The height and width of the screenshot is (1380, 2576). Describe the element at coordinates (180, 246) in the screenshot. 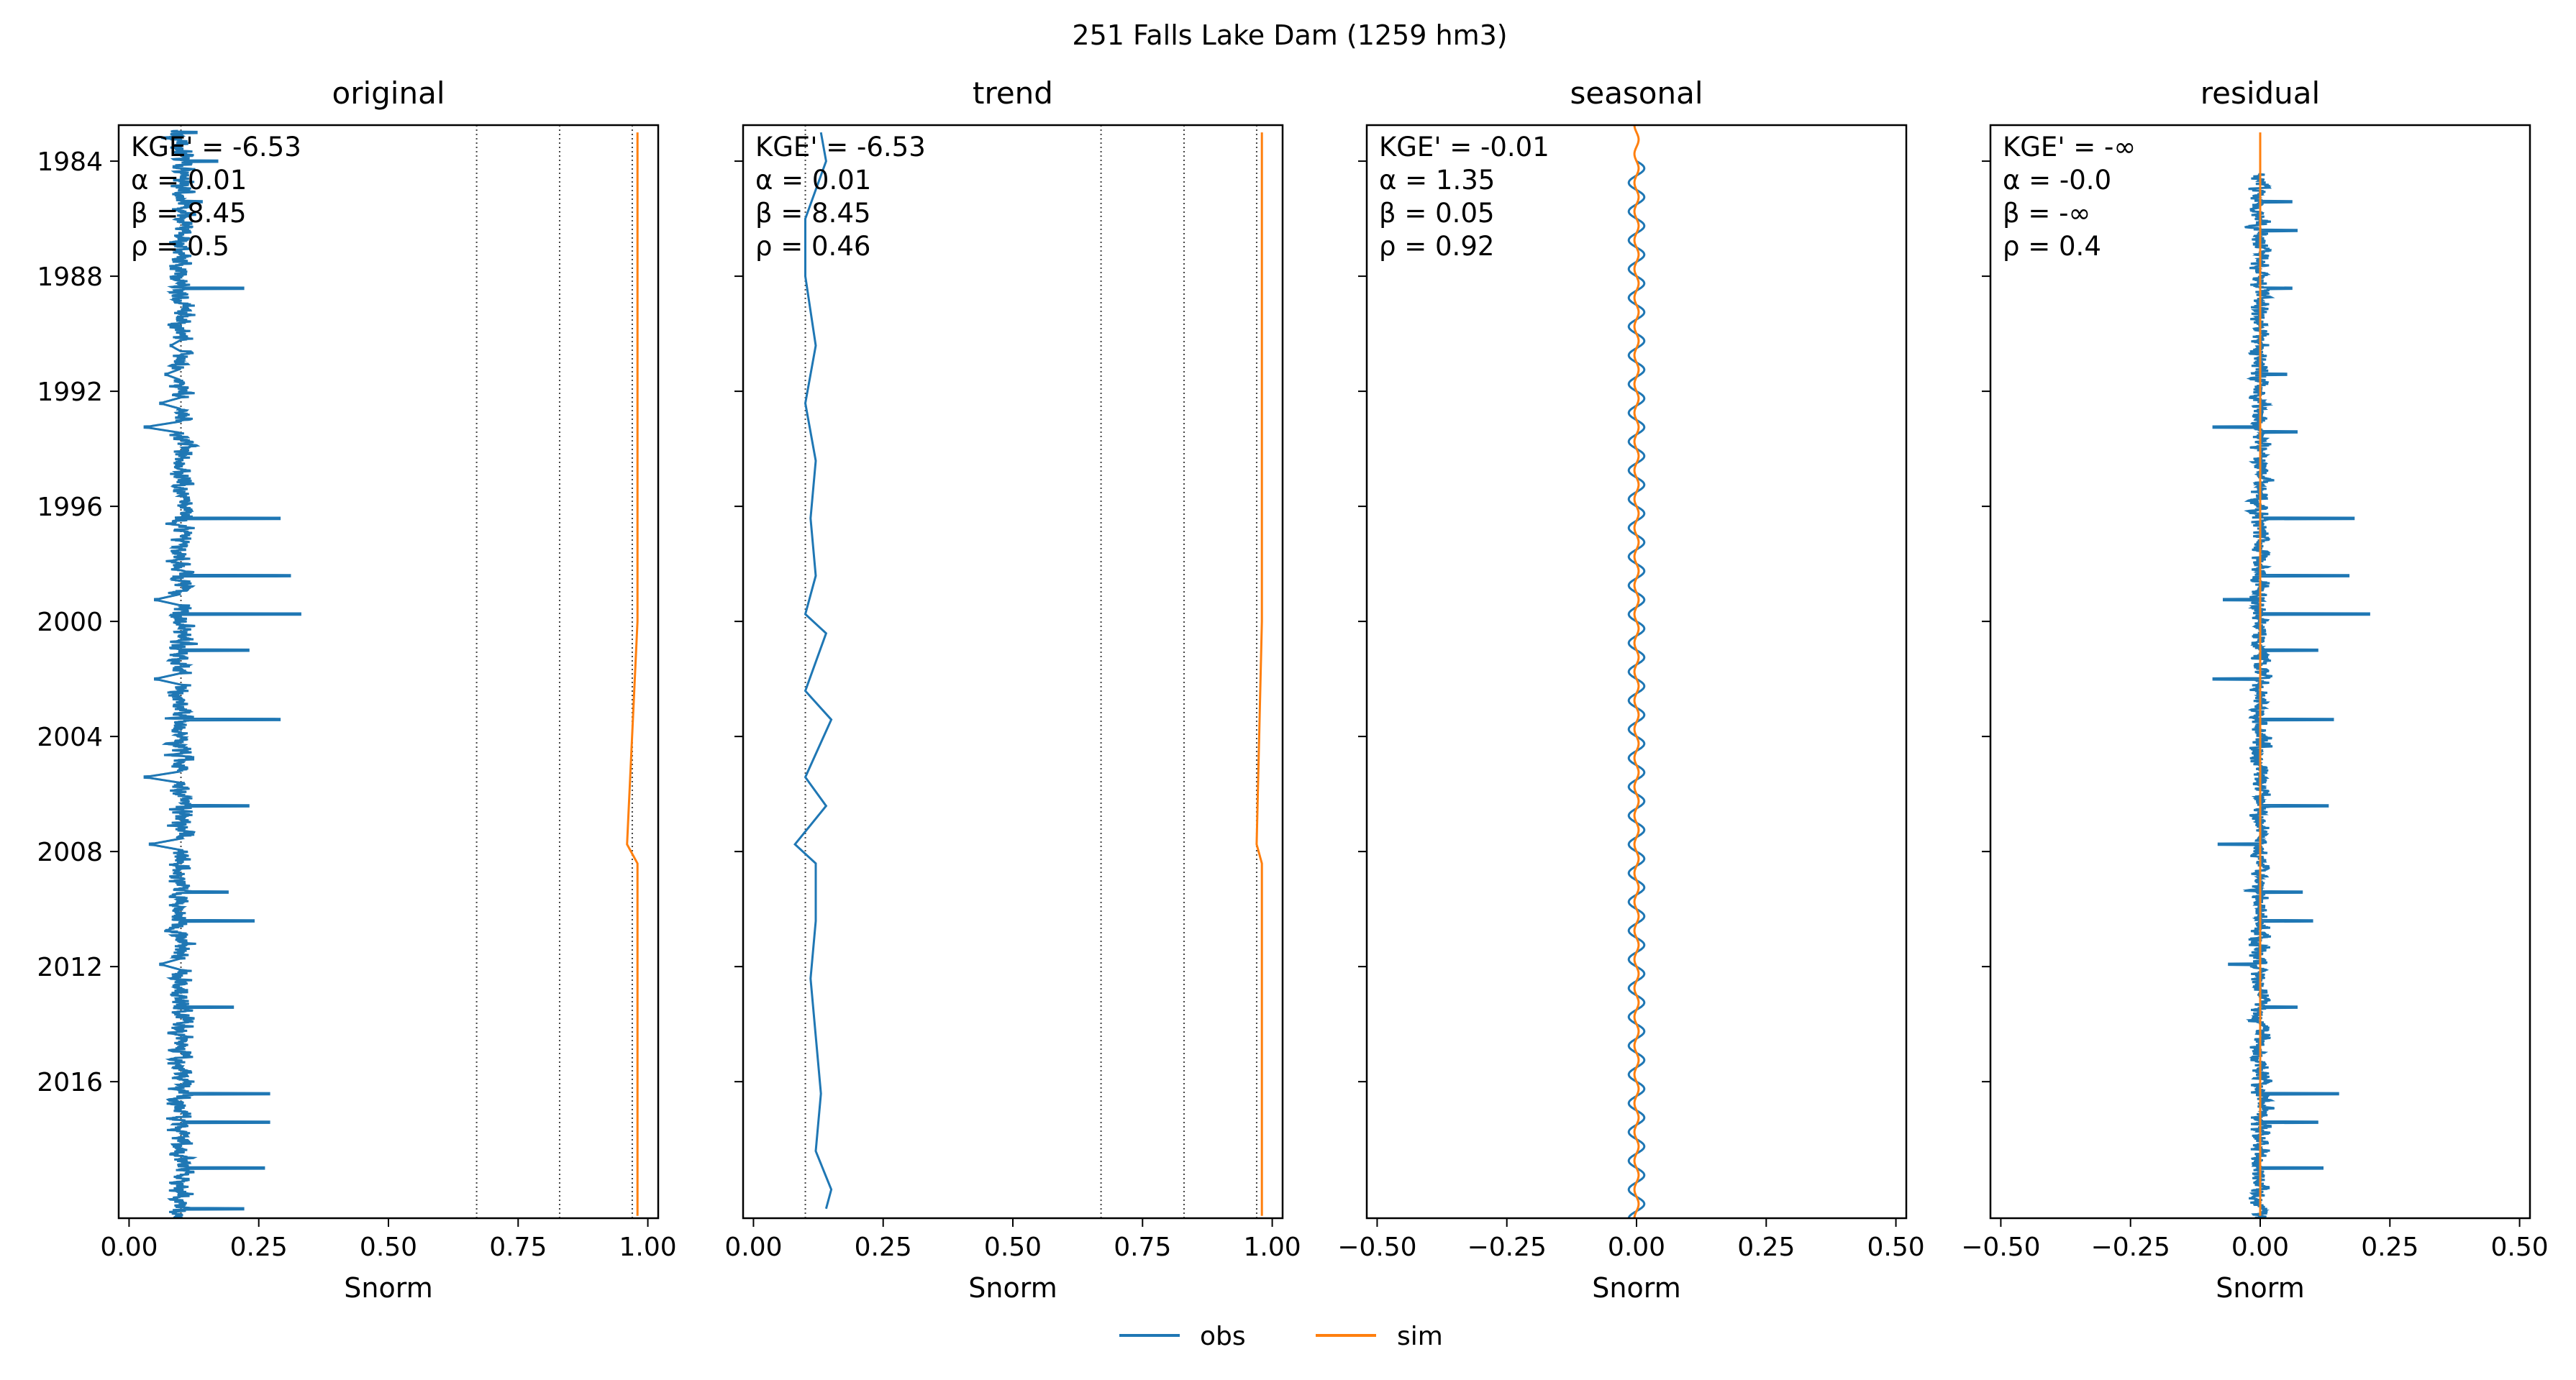

I see `stats-text: ρ = 0.5` at that location.